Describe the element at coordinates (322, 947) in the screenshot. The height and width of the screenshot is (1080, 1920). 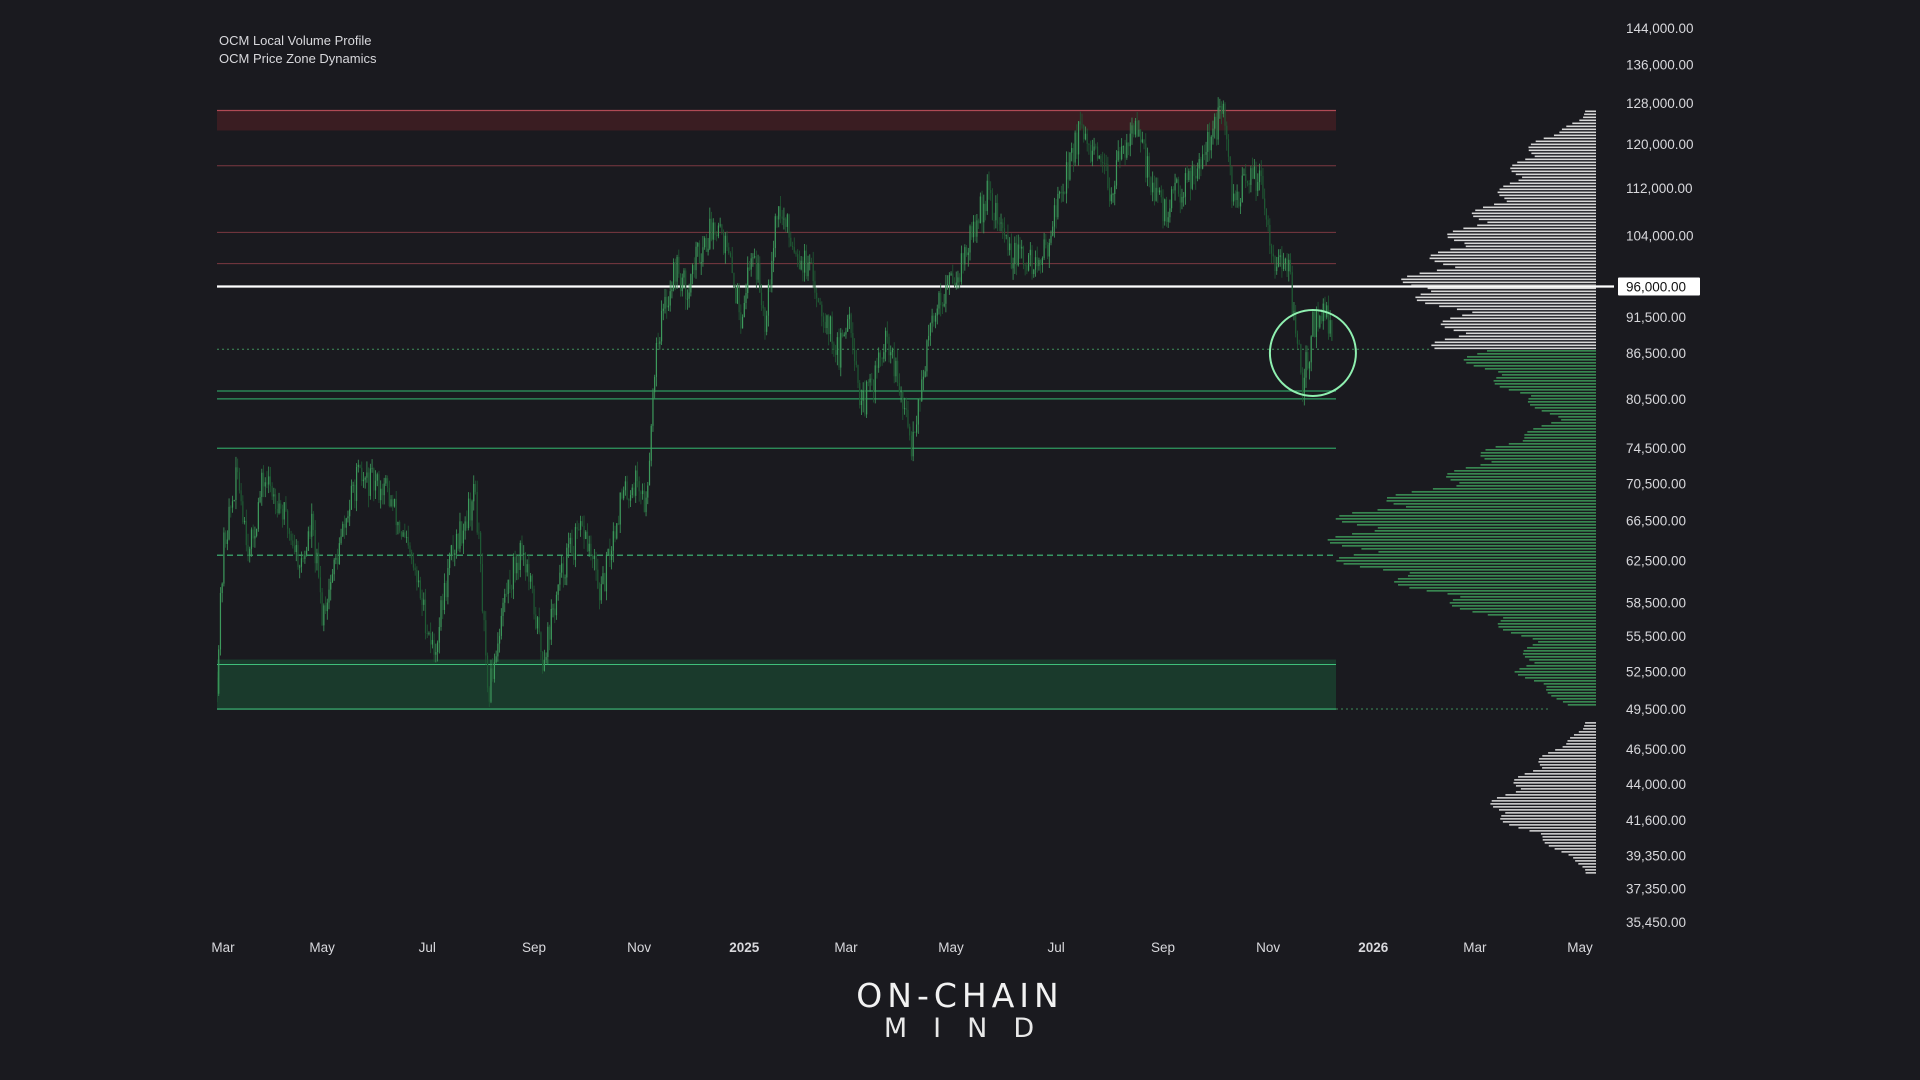
I see `x-tick-label: May` at that location.